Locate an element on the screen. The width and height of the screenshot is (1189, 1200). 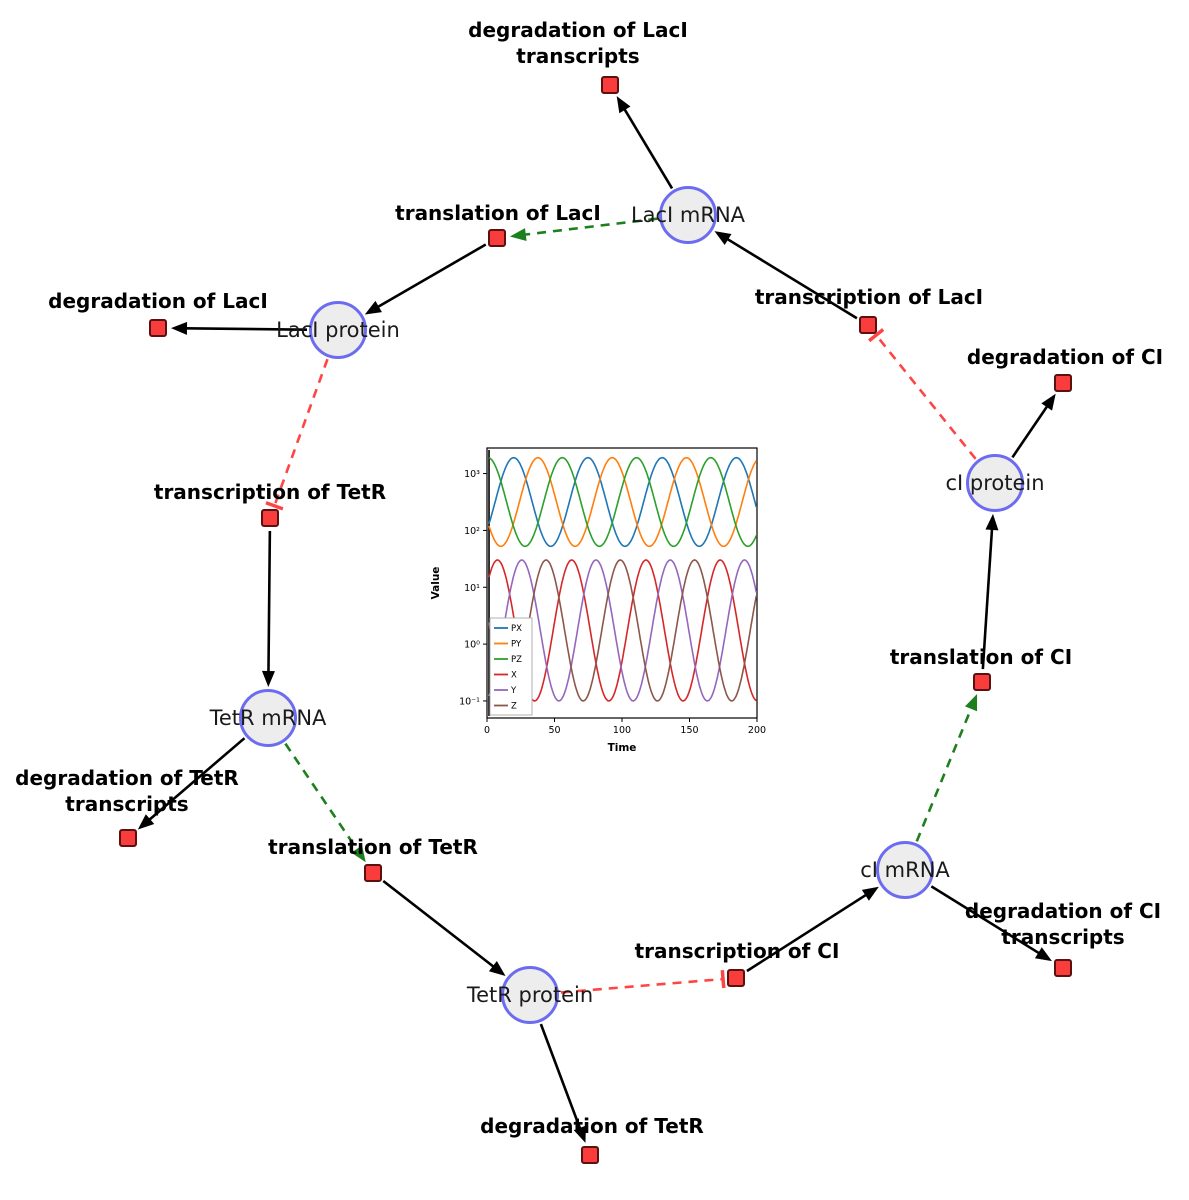
species-label-tetr_mrna: TetR mRNA is located at coordinates (268, 718).